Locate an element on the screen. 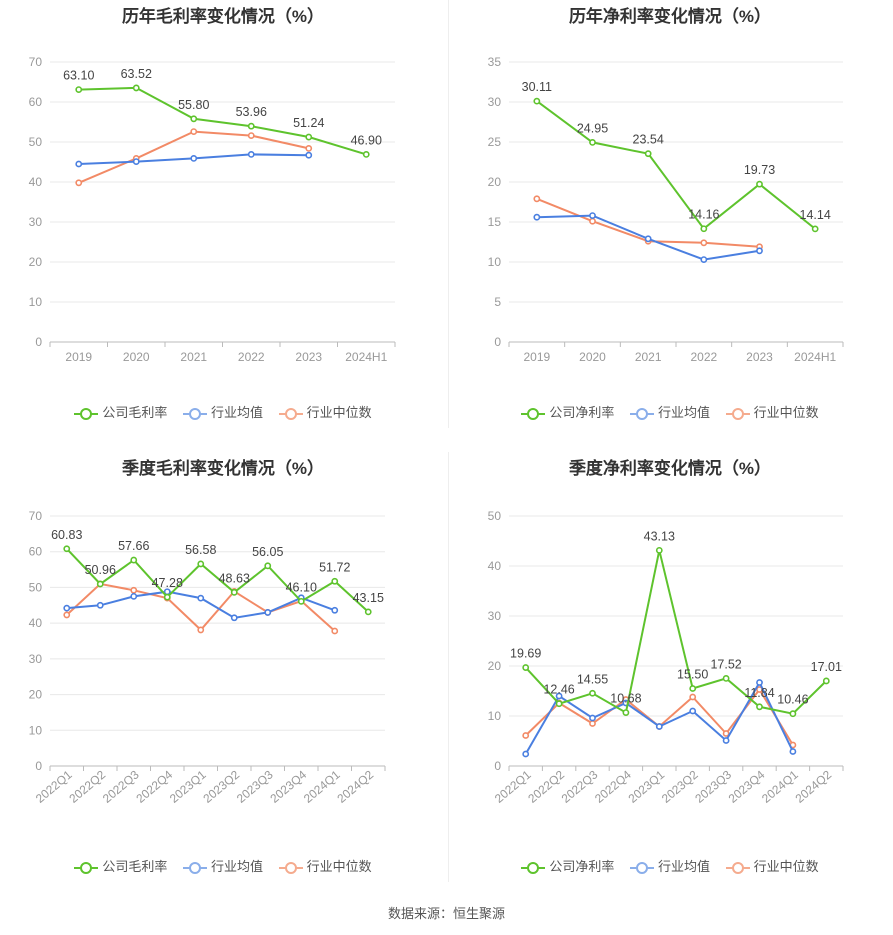 This screenshot has height=935, width=893. legend-label: 公司毛利率 is located at coordinates (135, 412).